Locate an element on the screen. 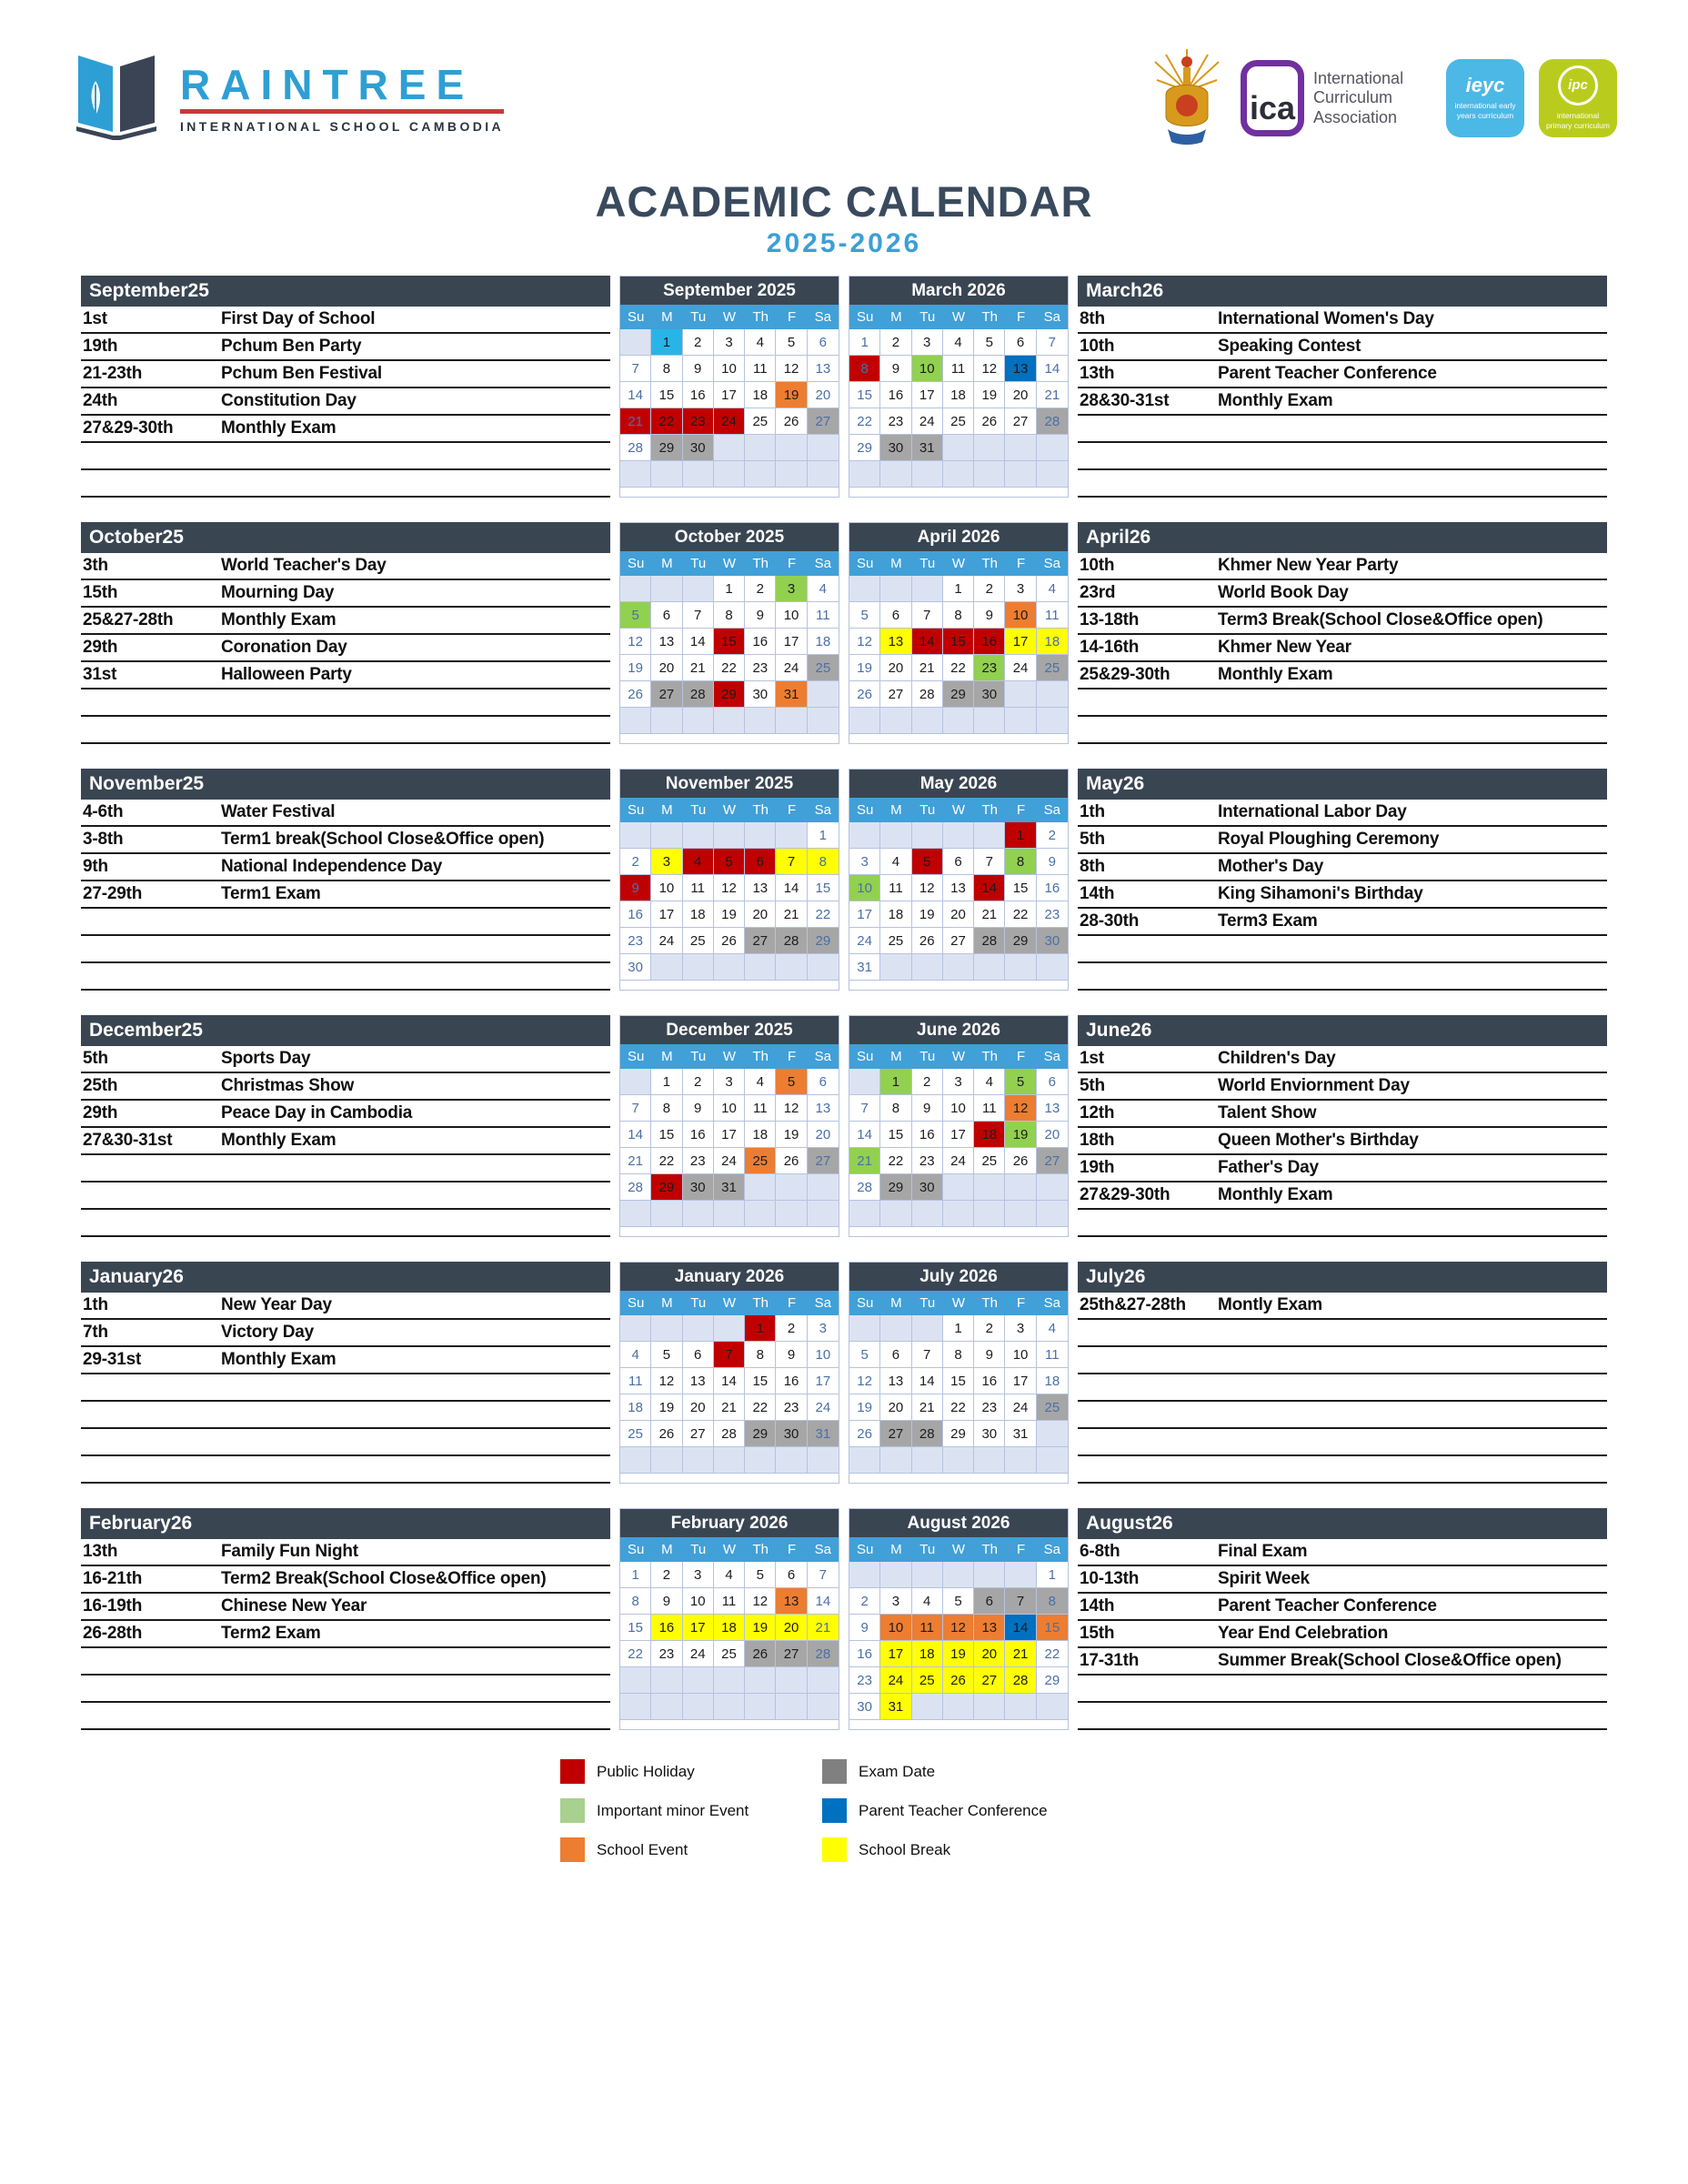 The image size is (1688, 2184). day-of-week-label: M is located at coordinates (896, 1549).